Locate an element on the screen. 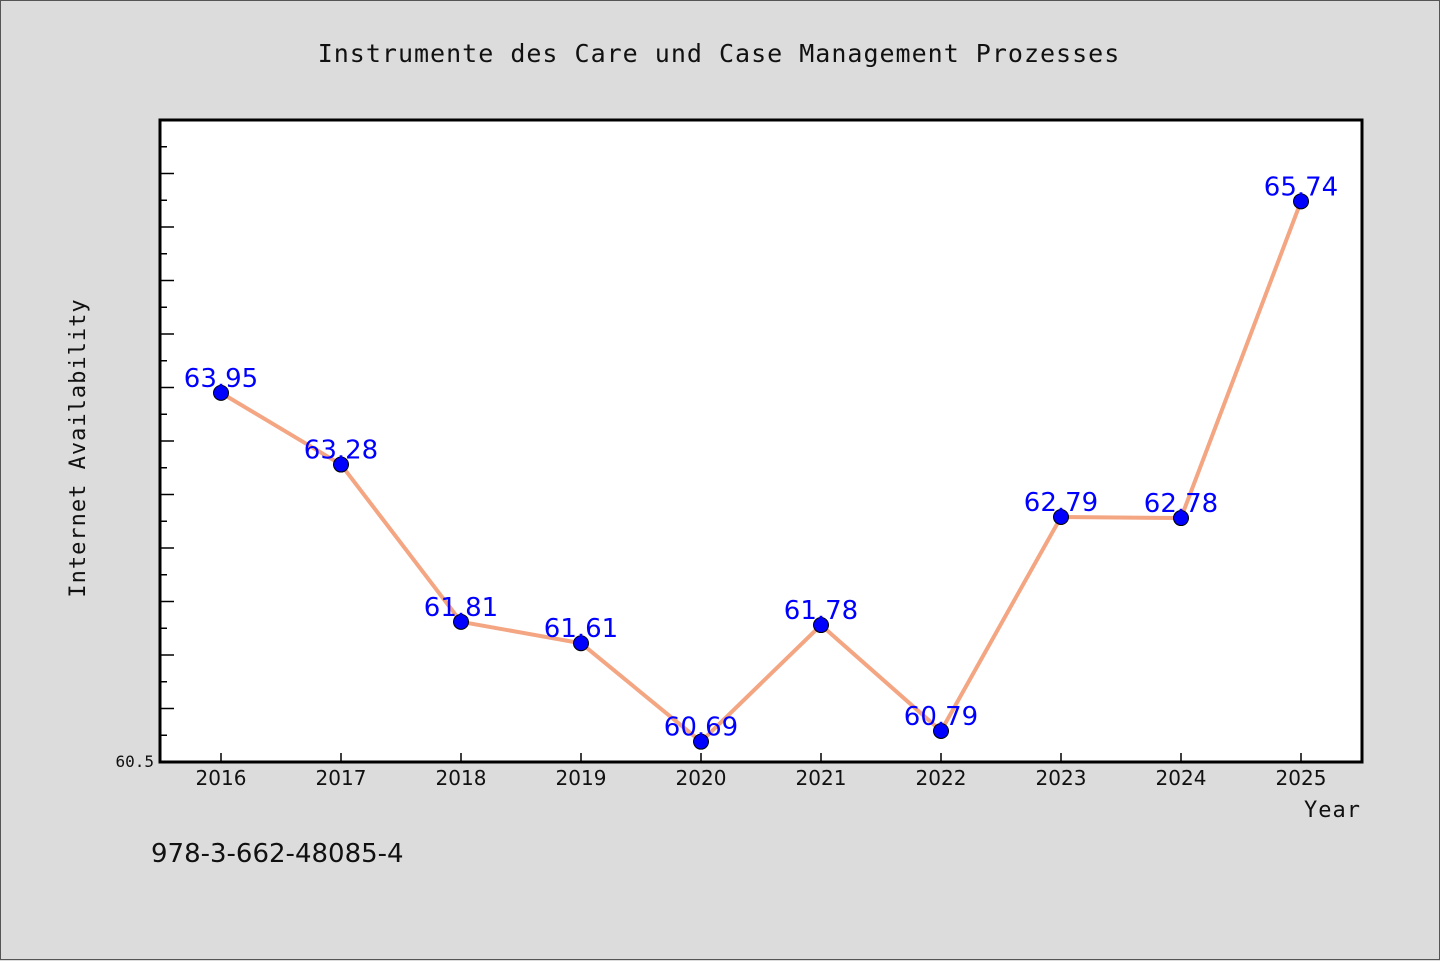 The height and width of the screenshot is (961, 1440). x-tick-label: 2020 is located at coordinates (701, 778).